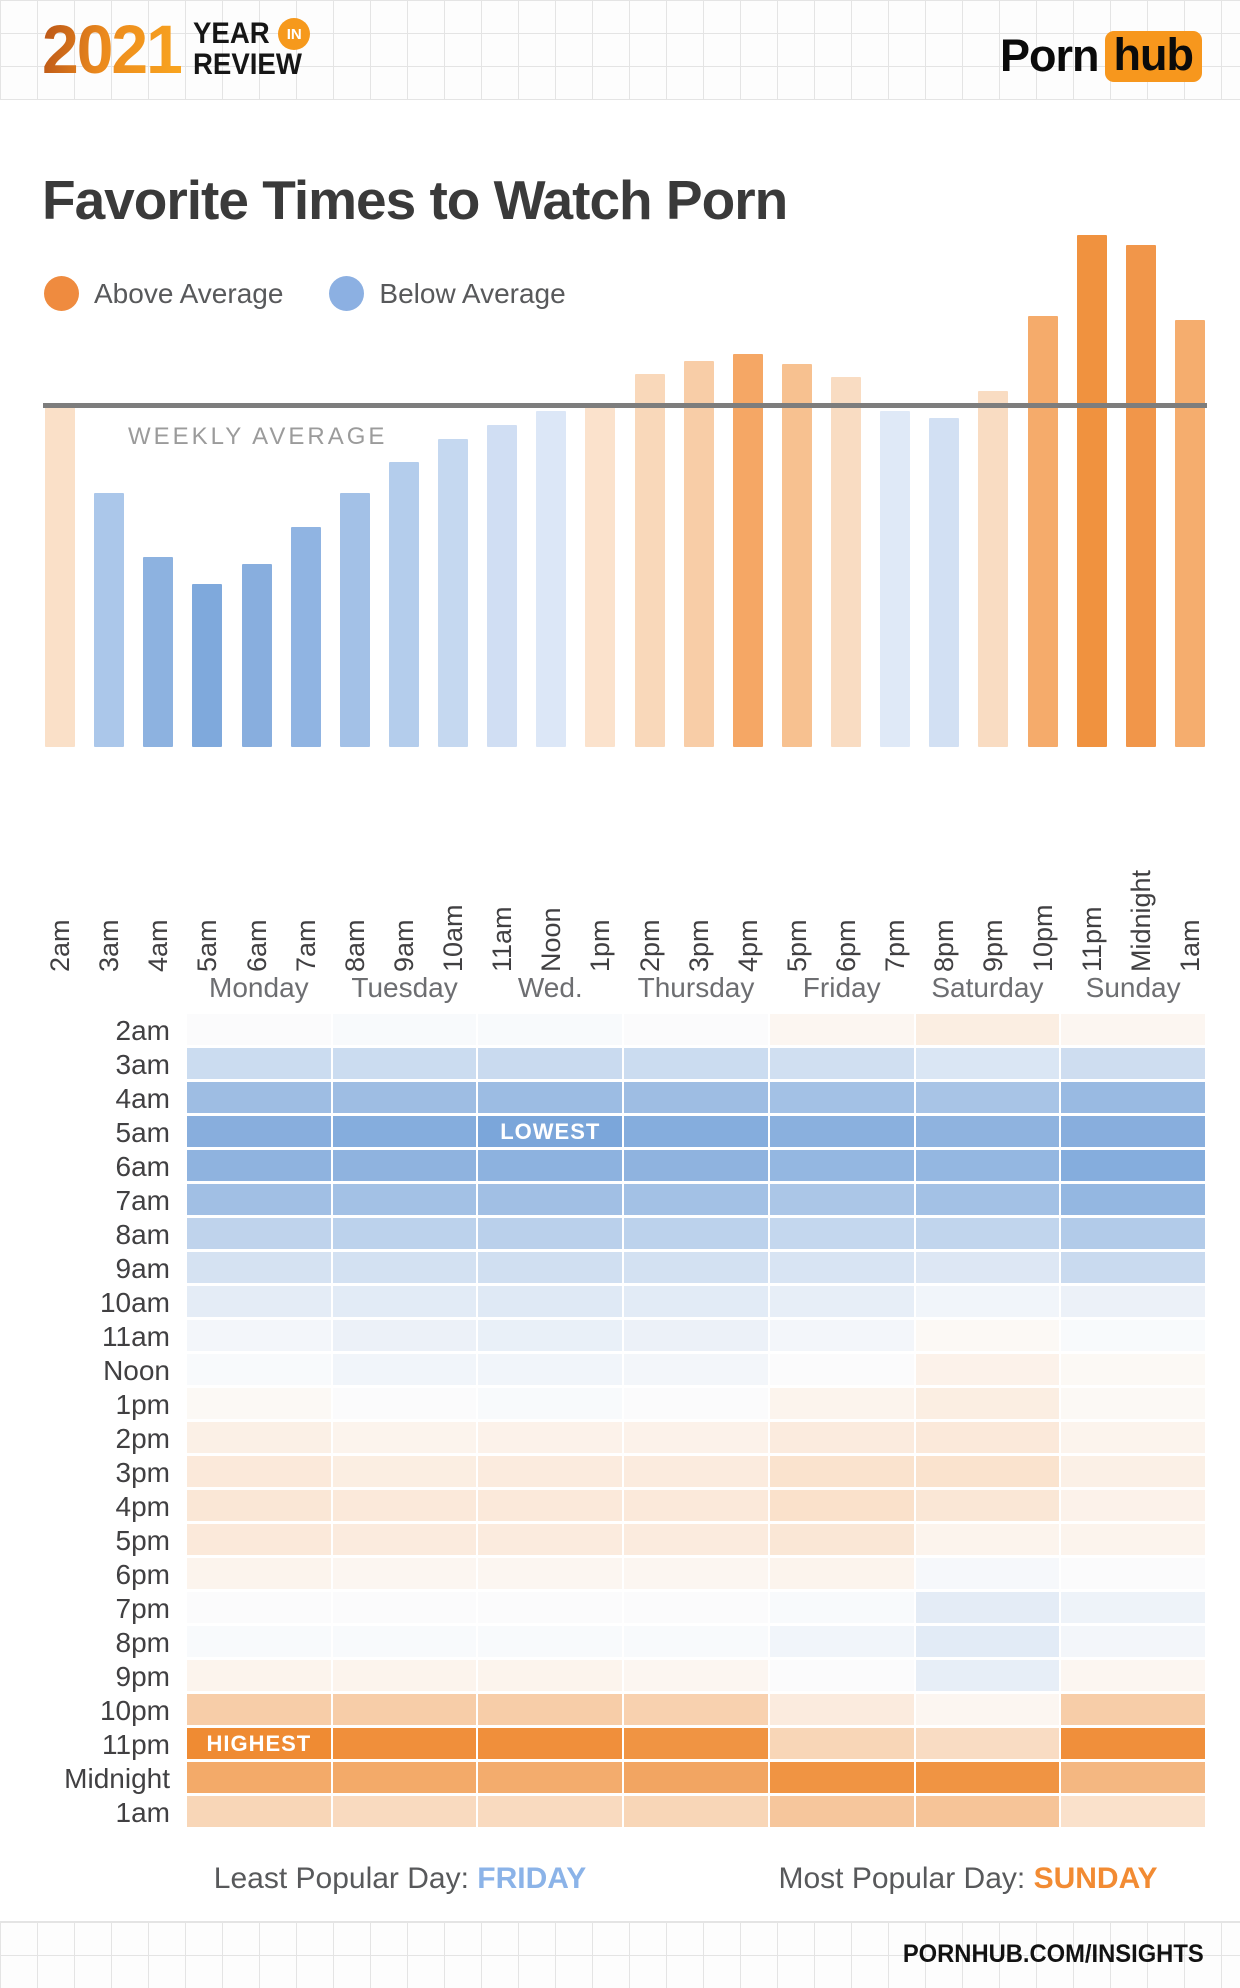 Image resolution: width=1240 pixels, height=1988 pixels. Describe the element at coordinates (550, 987) in the screenshot. I see `day-header-wed: Wed.` at that location.